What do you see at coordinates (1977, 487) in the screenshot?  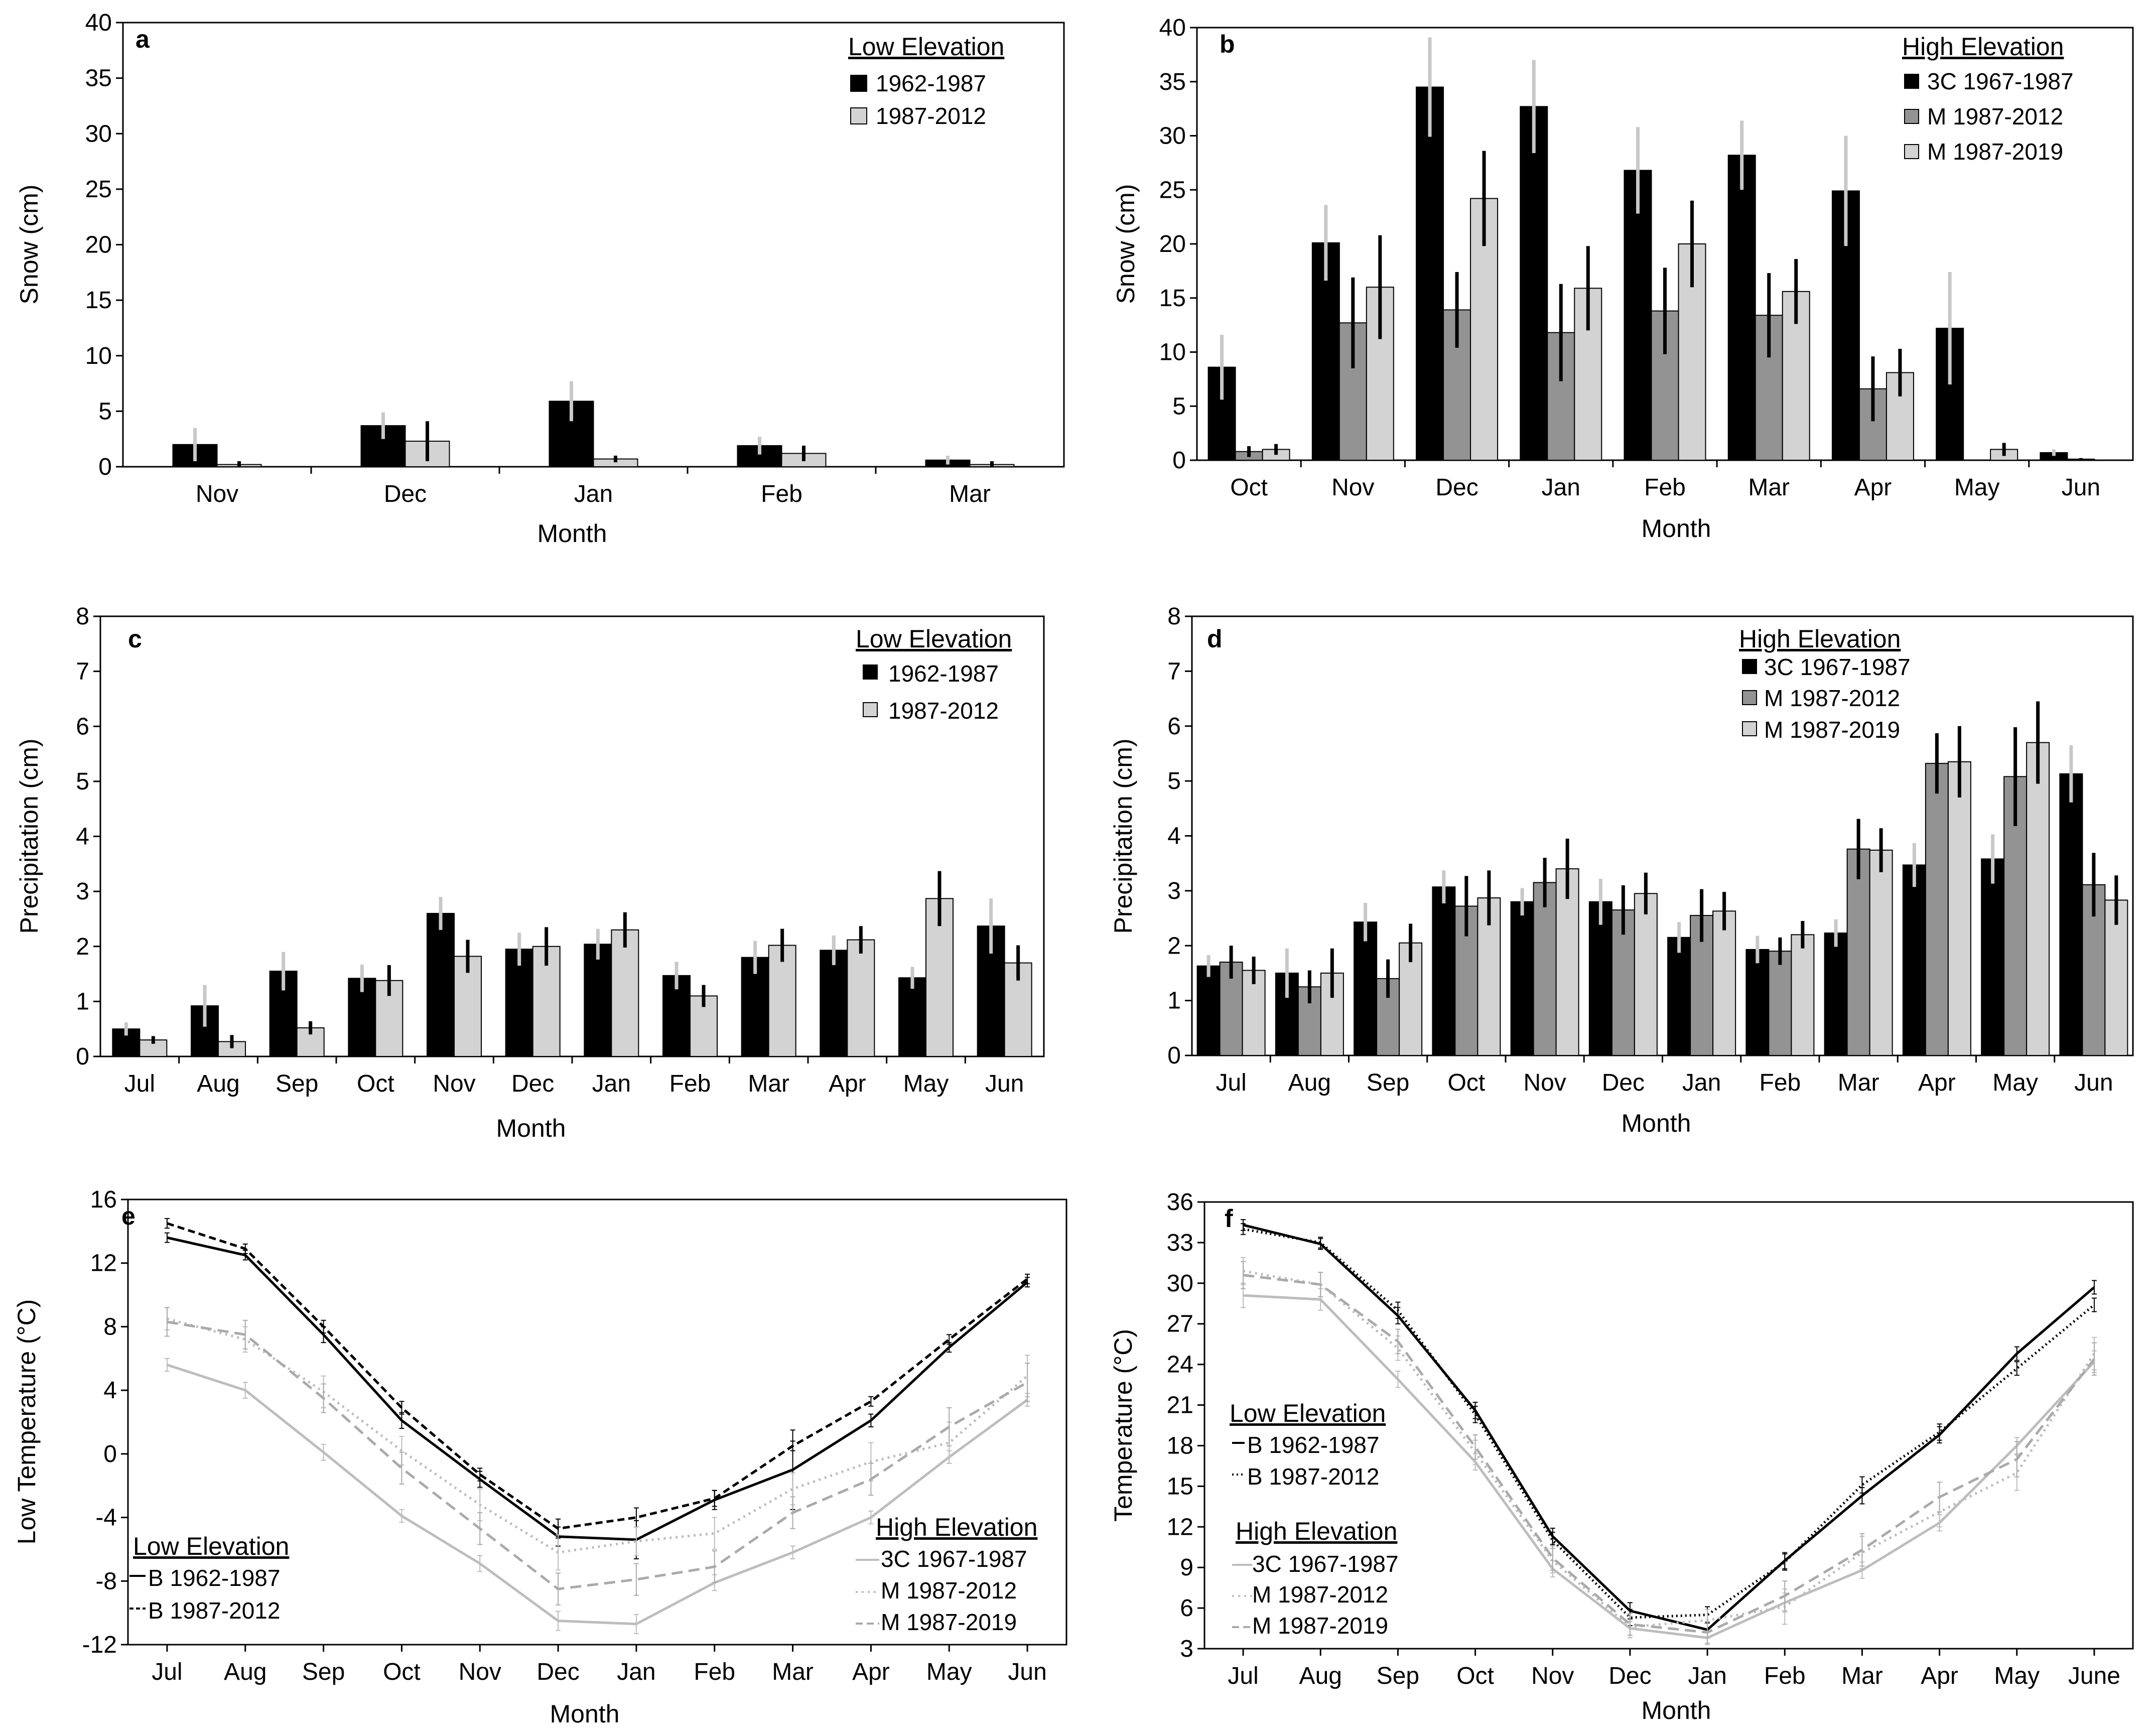 I see `panel-b-xtick-label: May` at bounding box center [1977, 487].